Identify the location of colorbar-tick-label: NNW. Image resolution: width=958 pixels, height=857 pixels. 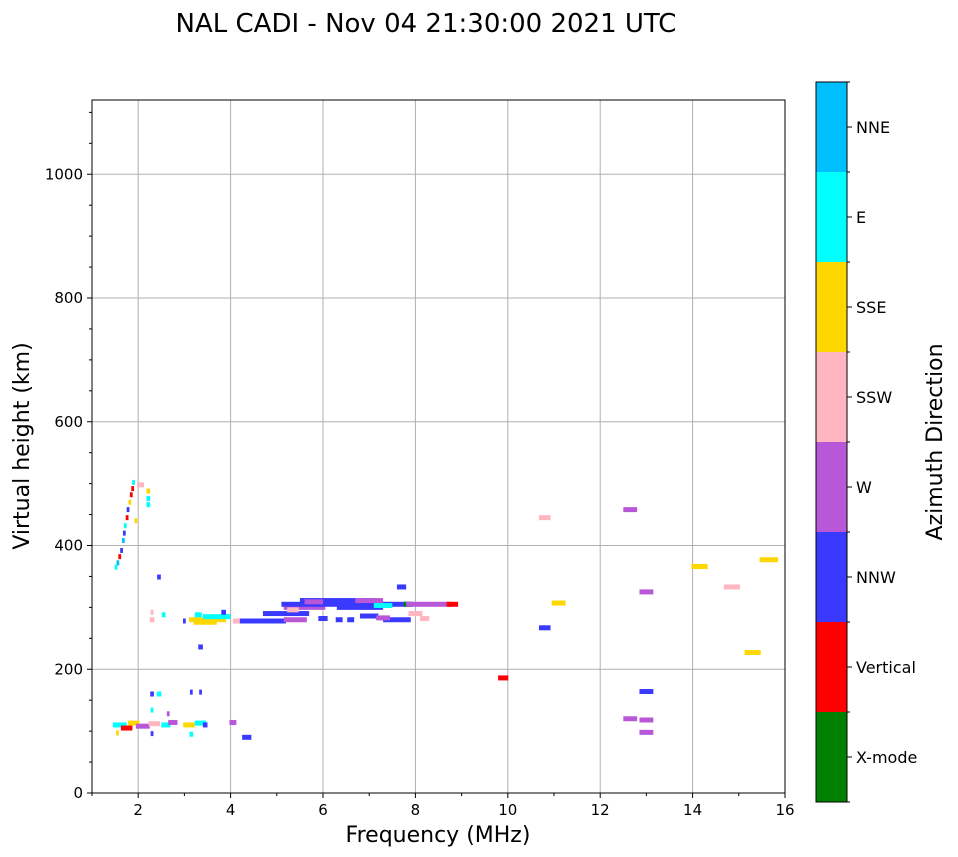
(876, 577).